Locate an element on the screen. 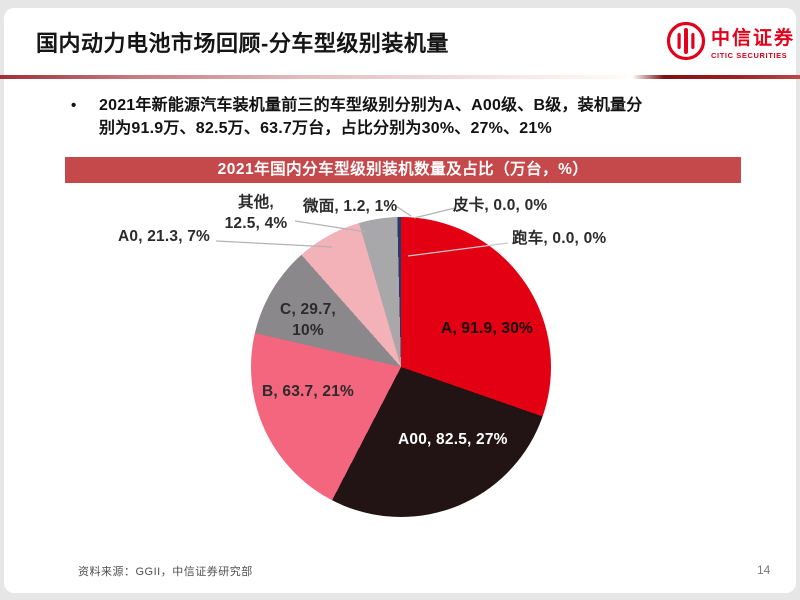 The height and width of the screenshot is (600, 800). citic-logo: 中信证券 CITIC SECURITIES is located at coordinates (730, 41).